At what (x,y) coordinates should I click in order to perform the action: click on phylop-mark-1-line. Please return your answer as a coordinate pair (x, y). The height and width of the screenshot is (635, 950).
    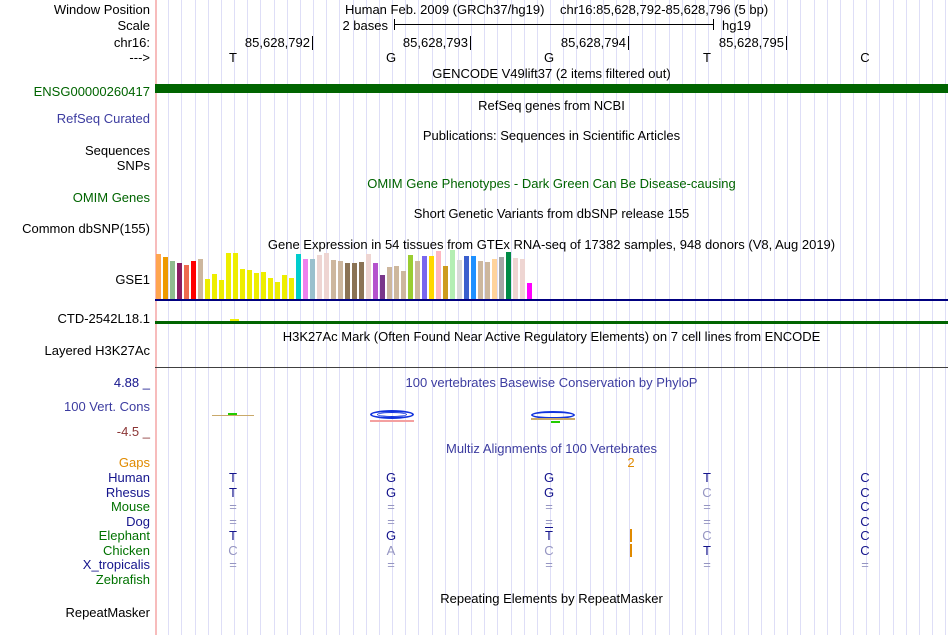
    Looking at the image, I should click on (233, 415).